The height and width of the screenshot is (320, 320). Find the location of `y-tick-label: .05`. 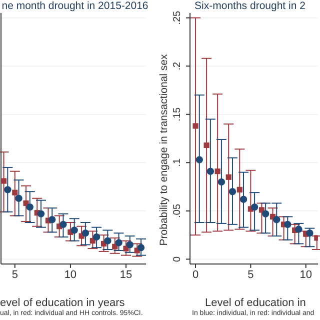

y-tick-label: .05 is located at coordinates (177, 211).